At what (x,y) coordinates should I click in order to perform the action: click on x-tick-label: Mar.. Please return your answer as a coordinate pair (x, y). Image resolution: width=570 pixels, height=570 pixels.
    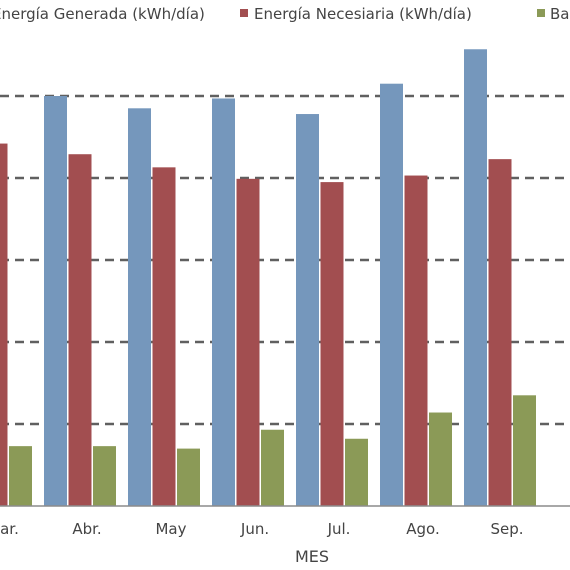
    Looking at the image, I should click on (9, 529).